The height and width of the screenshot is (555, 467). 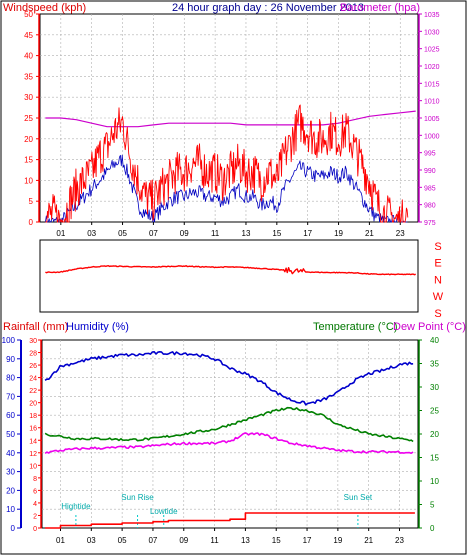 I want to click on wind-x-tick-label: 17, so click(x=307, y=233).